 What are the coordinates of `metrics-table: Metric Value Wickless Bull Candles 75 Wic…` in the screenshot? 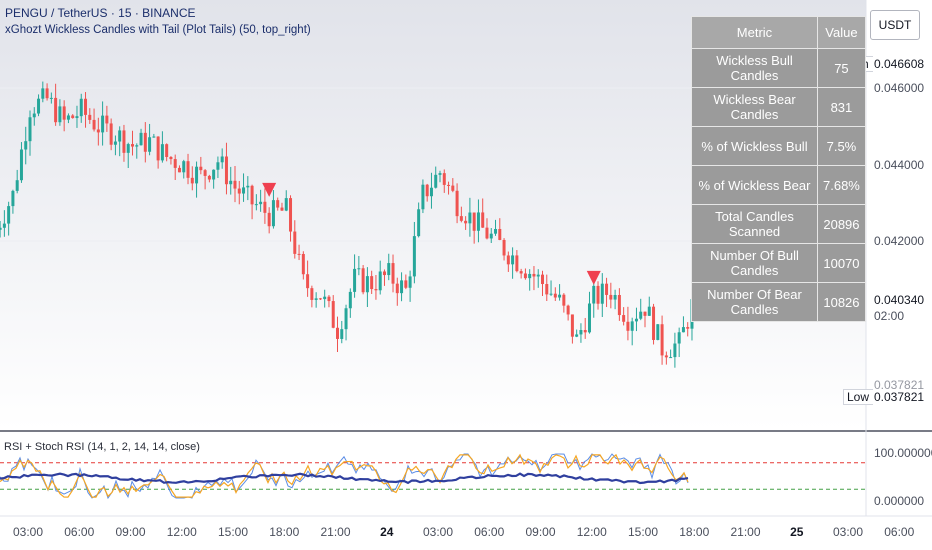 It's located at (778, 169).